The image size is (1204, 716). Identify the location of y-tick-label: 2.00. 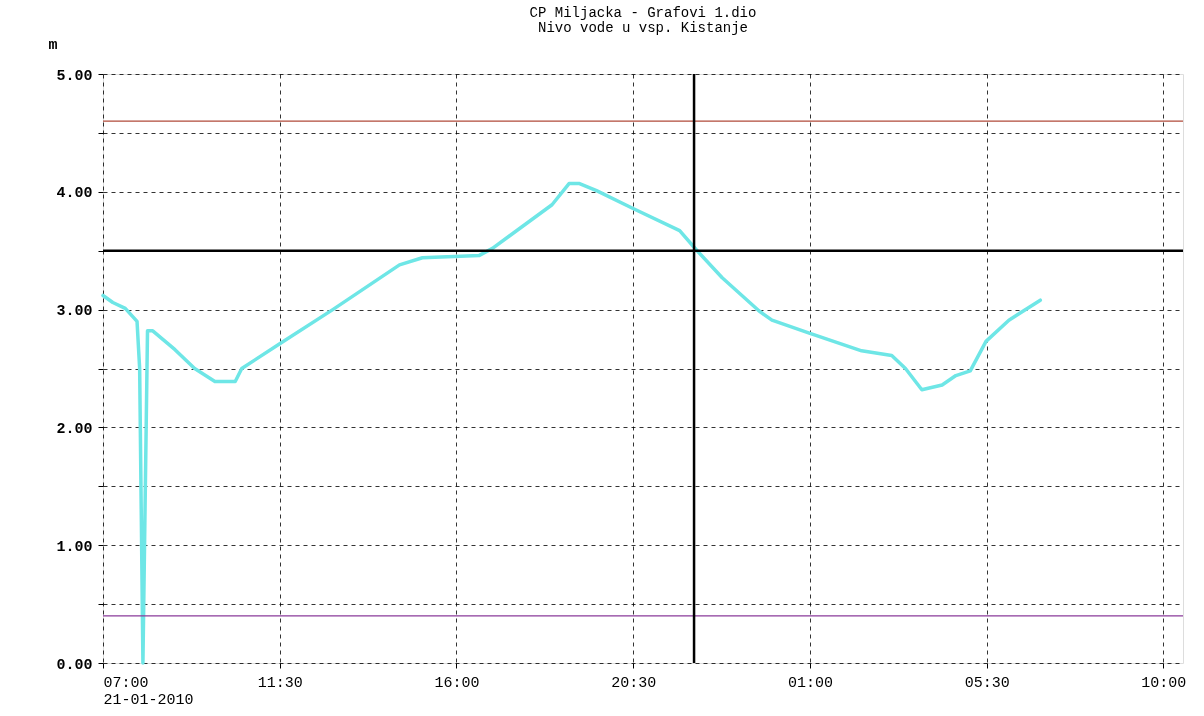
(74, 429).